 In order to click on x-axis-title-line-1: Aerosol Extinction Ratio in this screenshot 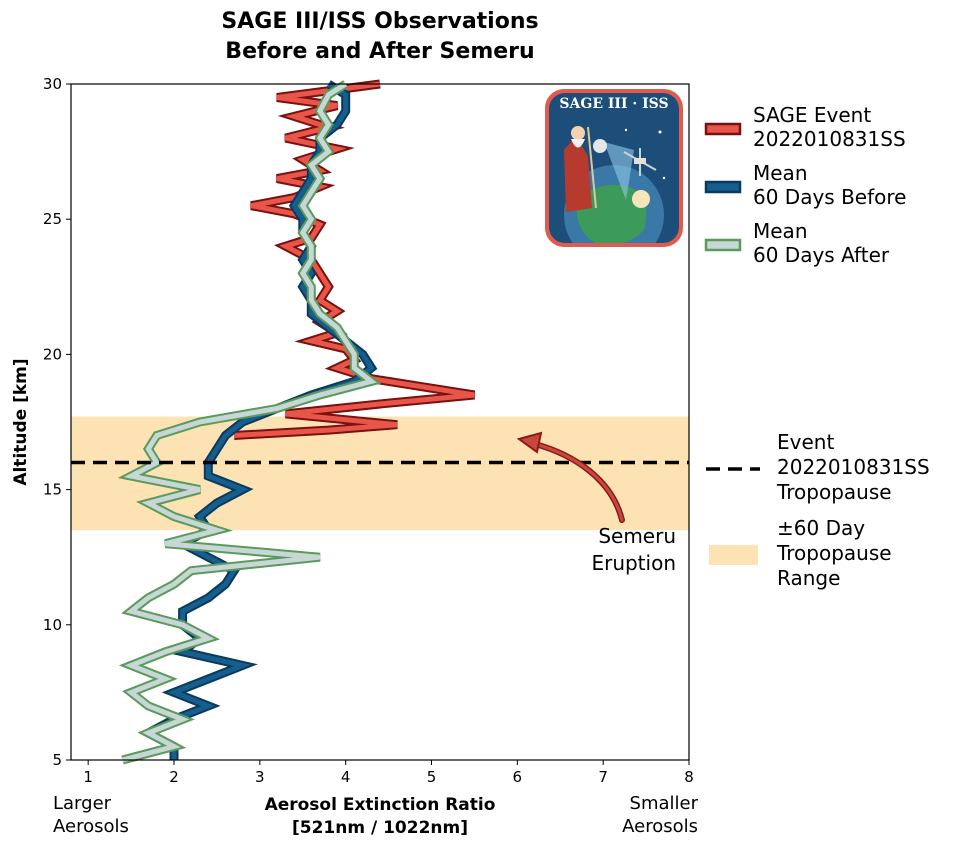, I will do `click(380, 805)`.